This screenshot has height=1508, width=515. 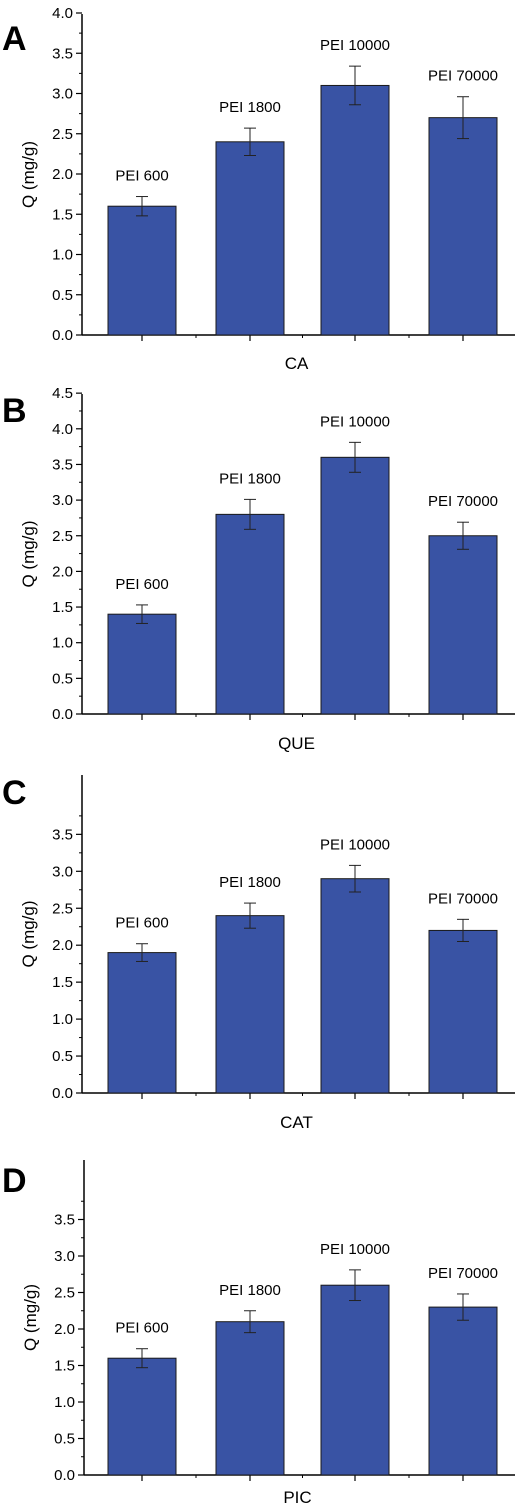 I want to click on panel-letter: B, so click(x=14, y=411).